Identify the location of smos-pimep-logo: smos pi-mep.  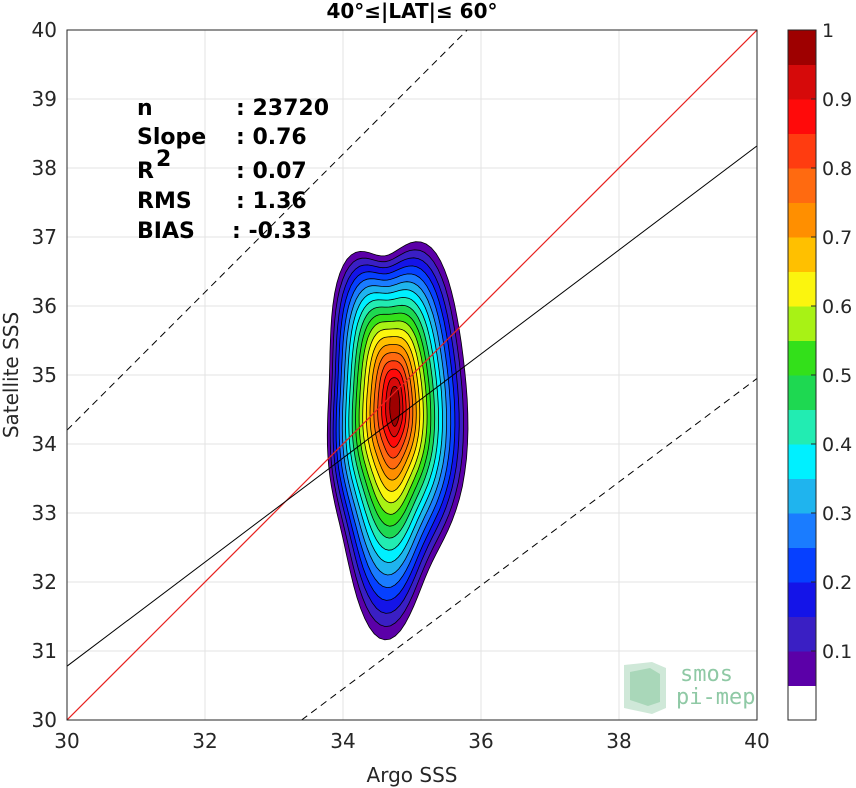
(689, 688).